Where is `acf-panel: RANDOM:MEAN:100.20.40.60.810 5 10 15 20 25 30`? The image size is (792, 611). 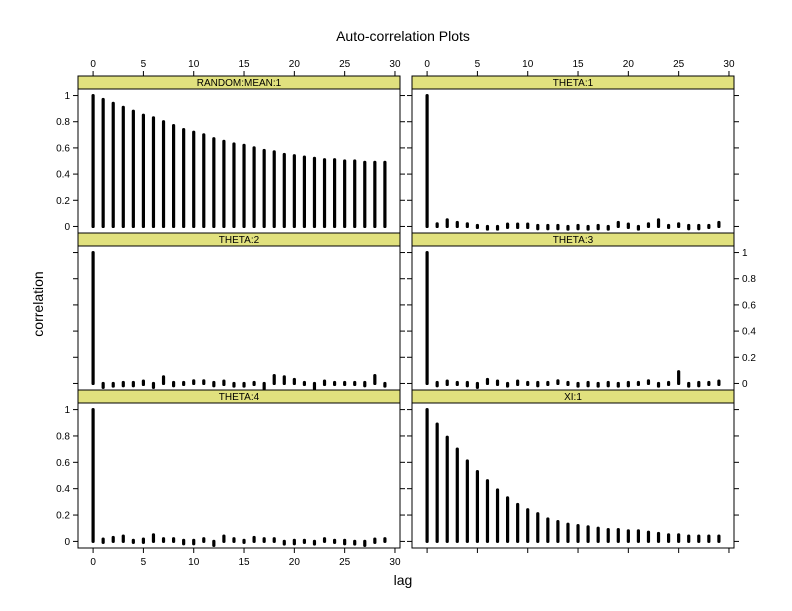 acf-panel: RANDOM:MEAN:100.20.40.60.810 5 10 15 20 25 30 is located at coordinates (230, 146).